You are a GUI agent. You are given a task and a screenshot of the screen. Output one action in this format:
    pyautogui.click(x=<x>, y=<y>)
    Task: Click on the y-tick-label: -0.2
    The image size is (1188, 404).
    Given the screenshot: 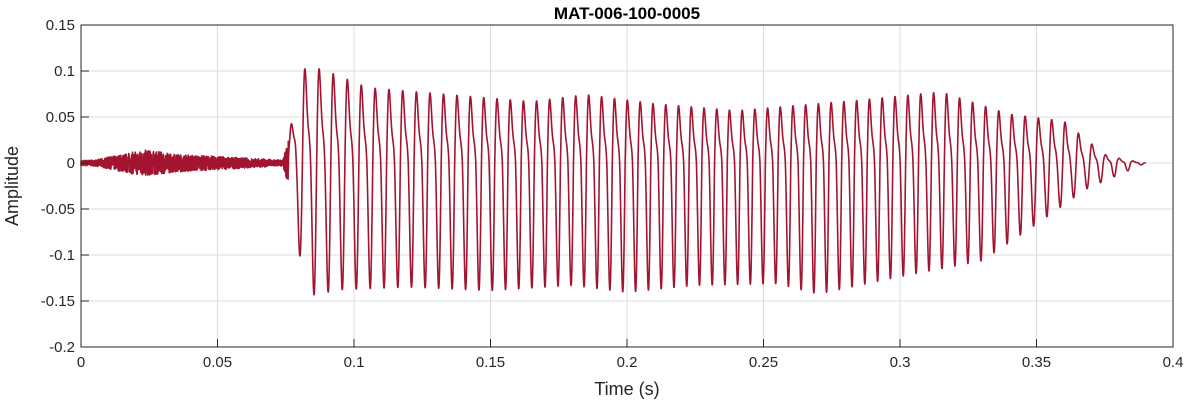 What is the action you would take?
    pyautogui.click(x=62, y=347)
    